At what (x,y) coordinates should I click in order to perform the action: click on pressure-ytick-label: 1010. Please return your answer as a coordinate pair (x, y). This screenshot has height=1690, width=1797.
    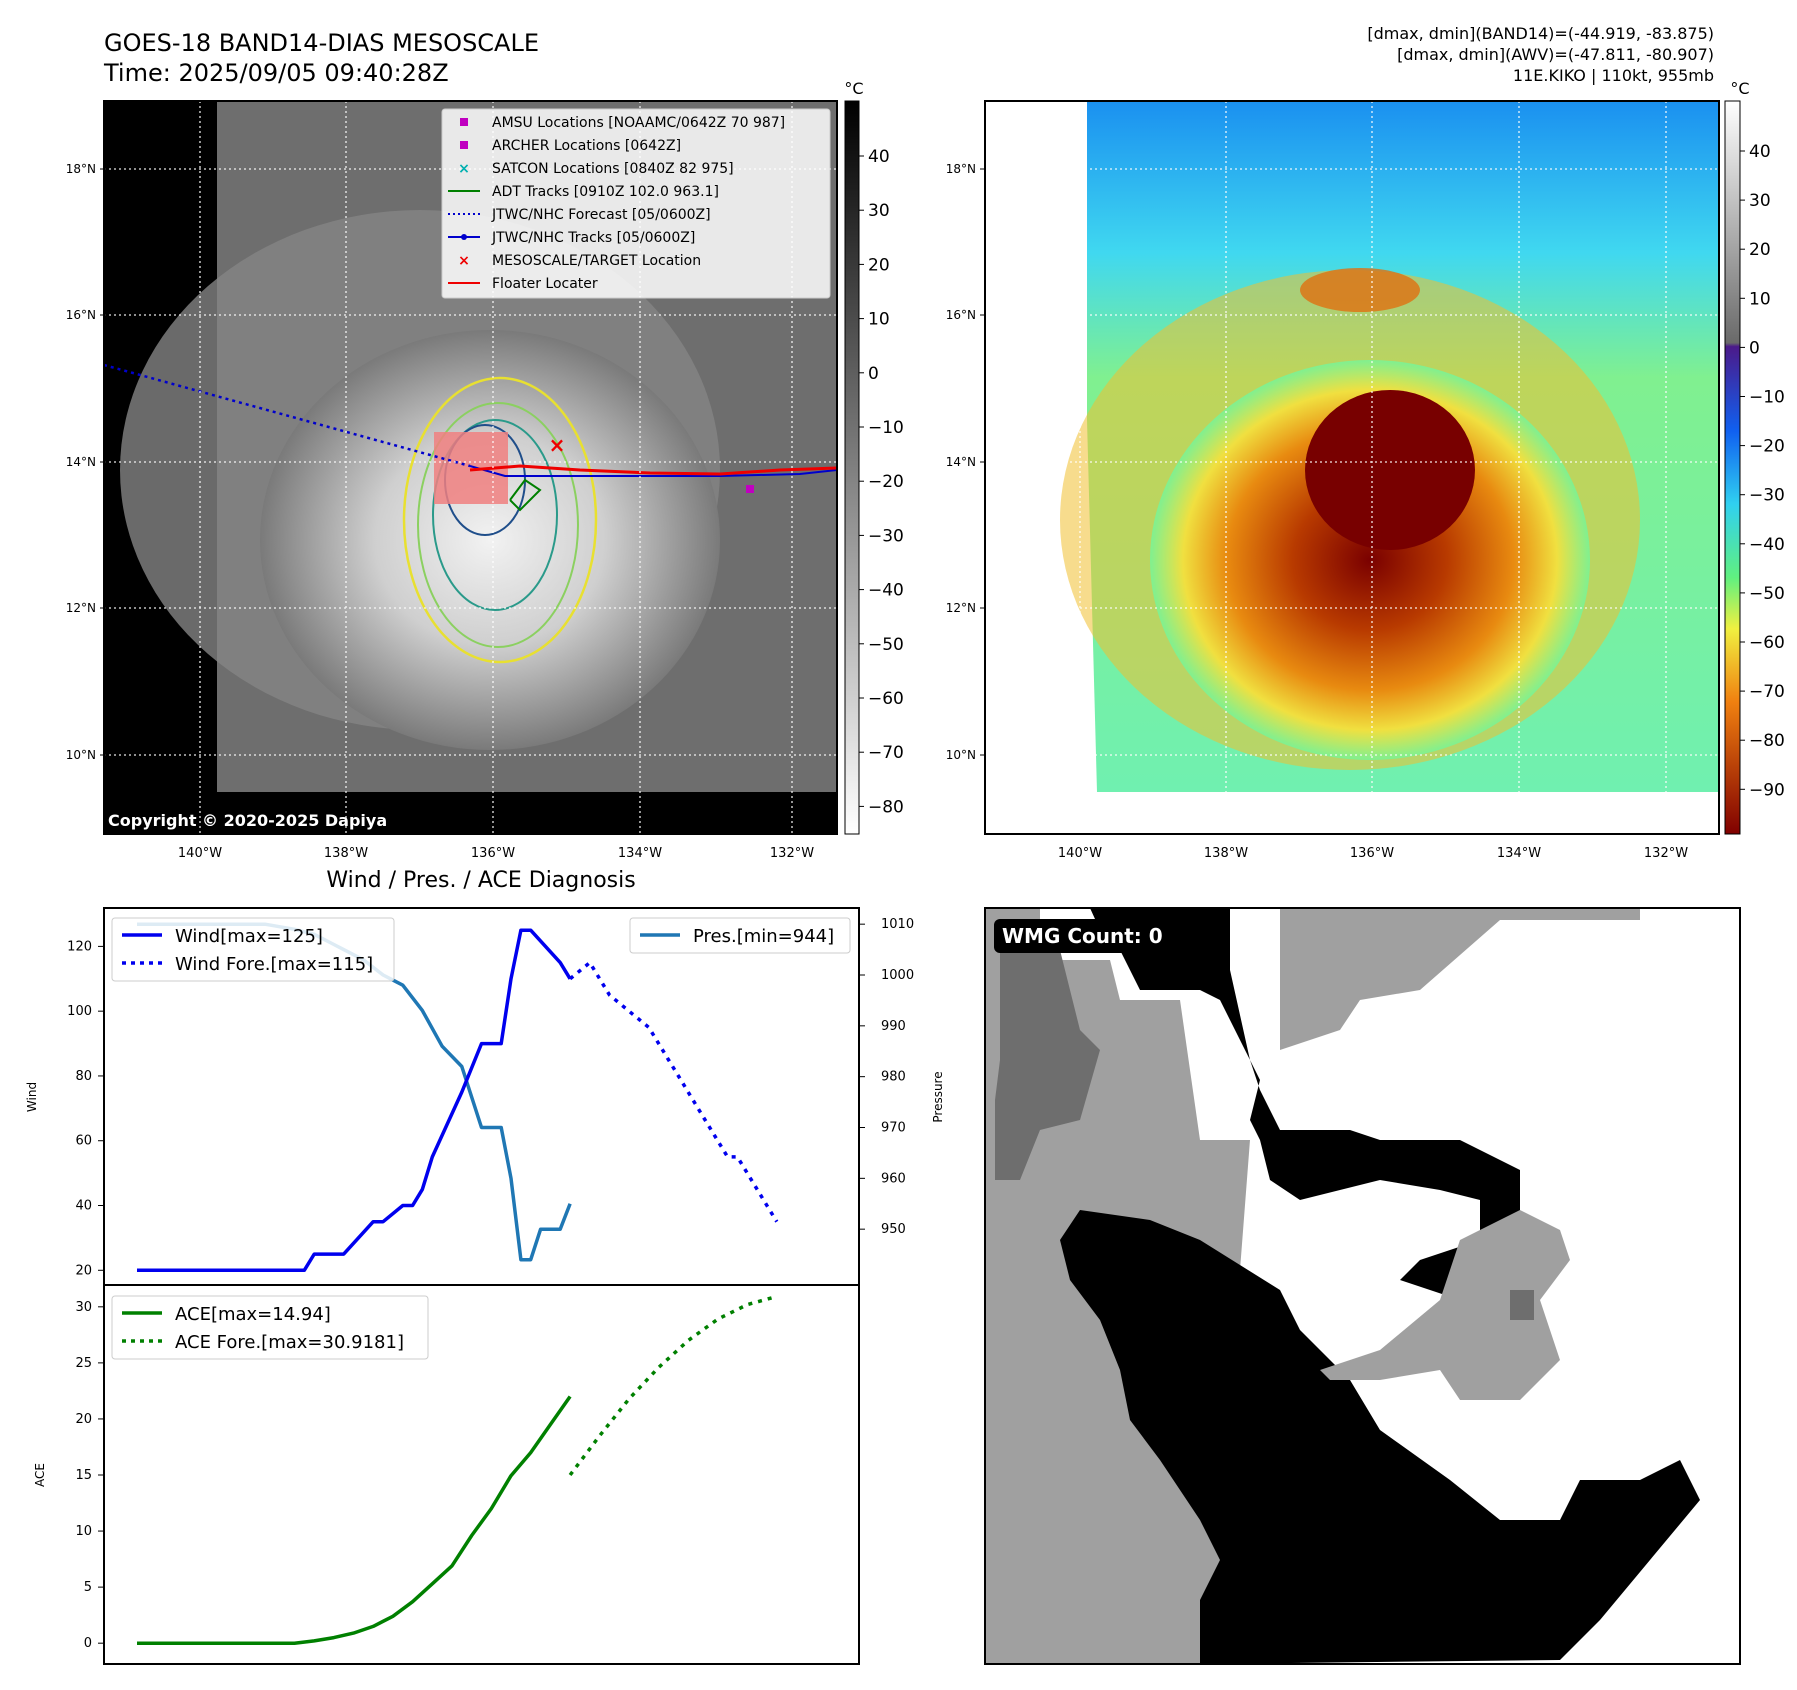
    Looking at the image, I should click on (897, 924).